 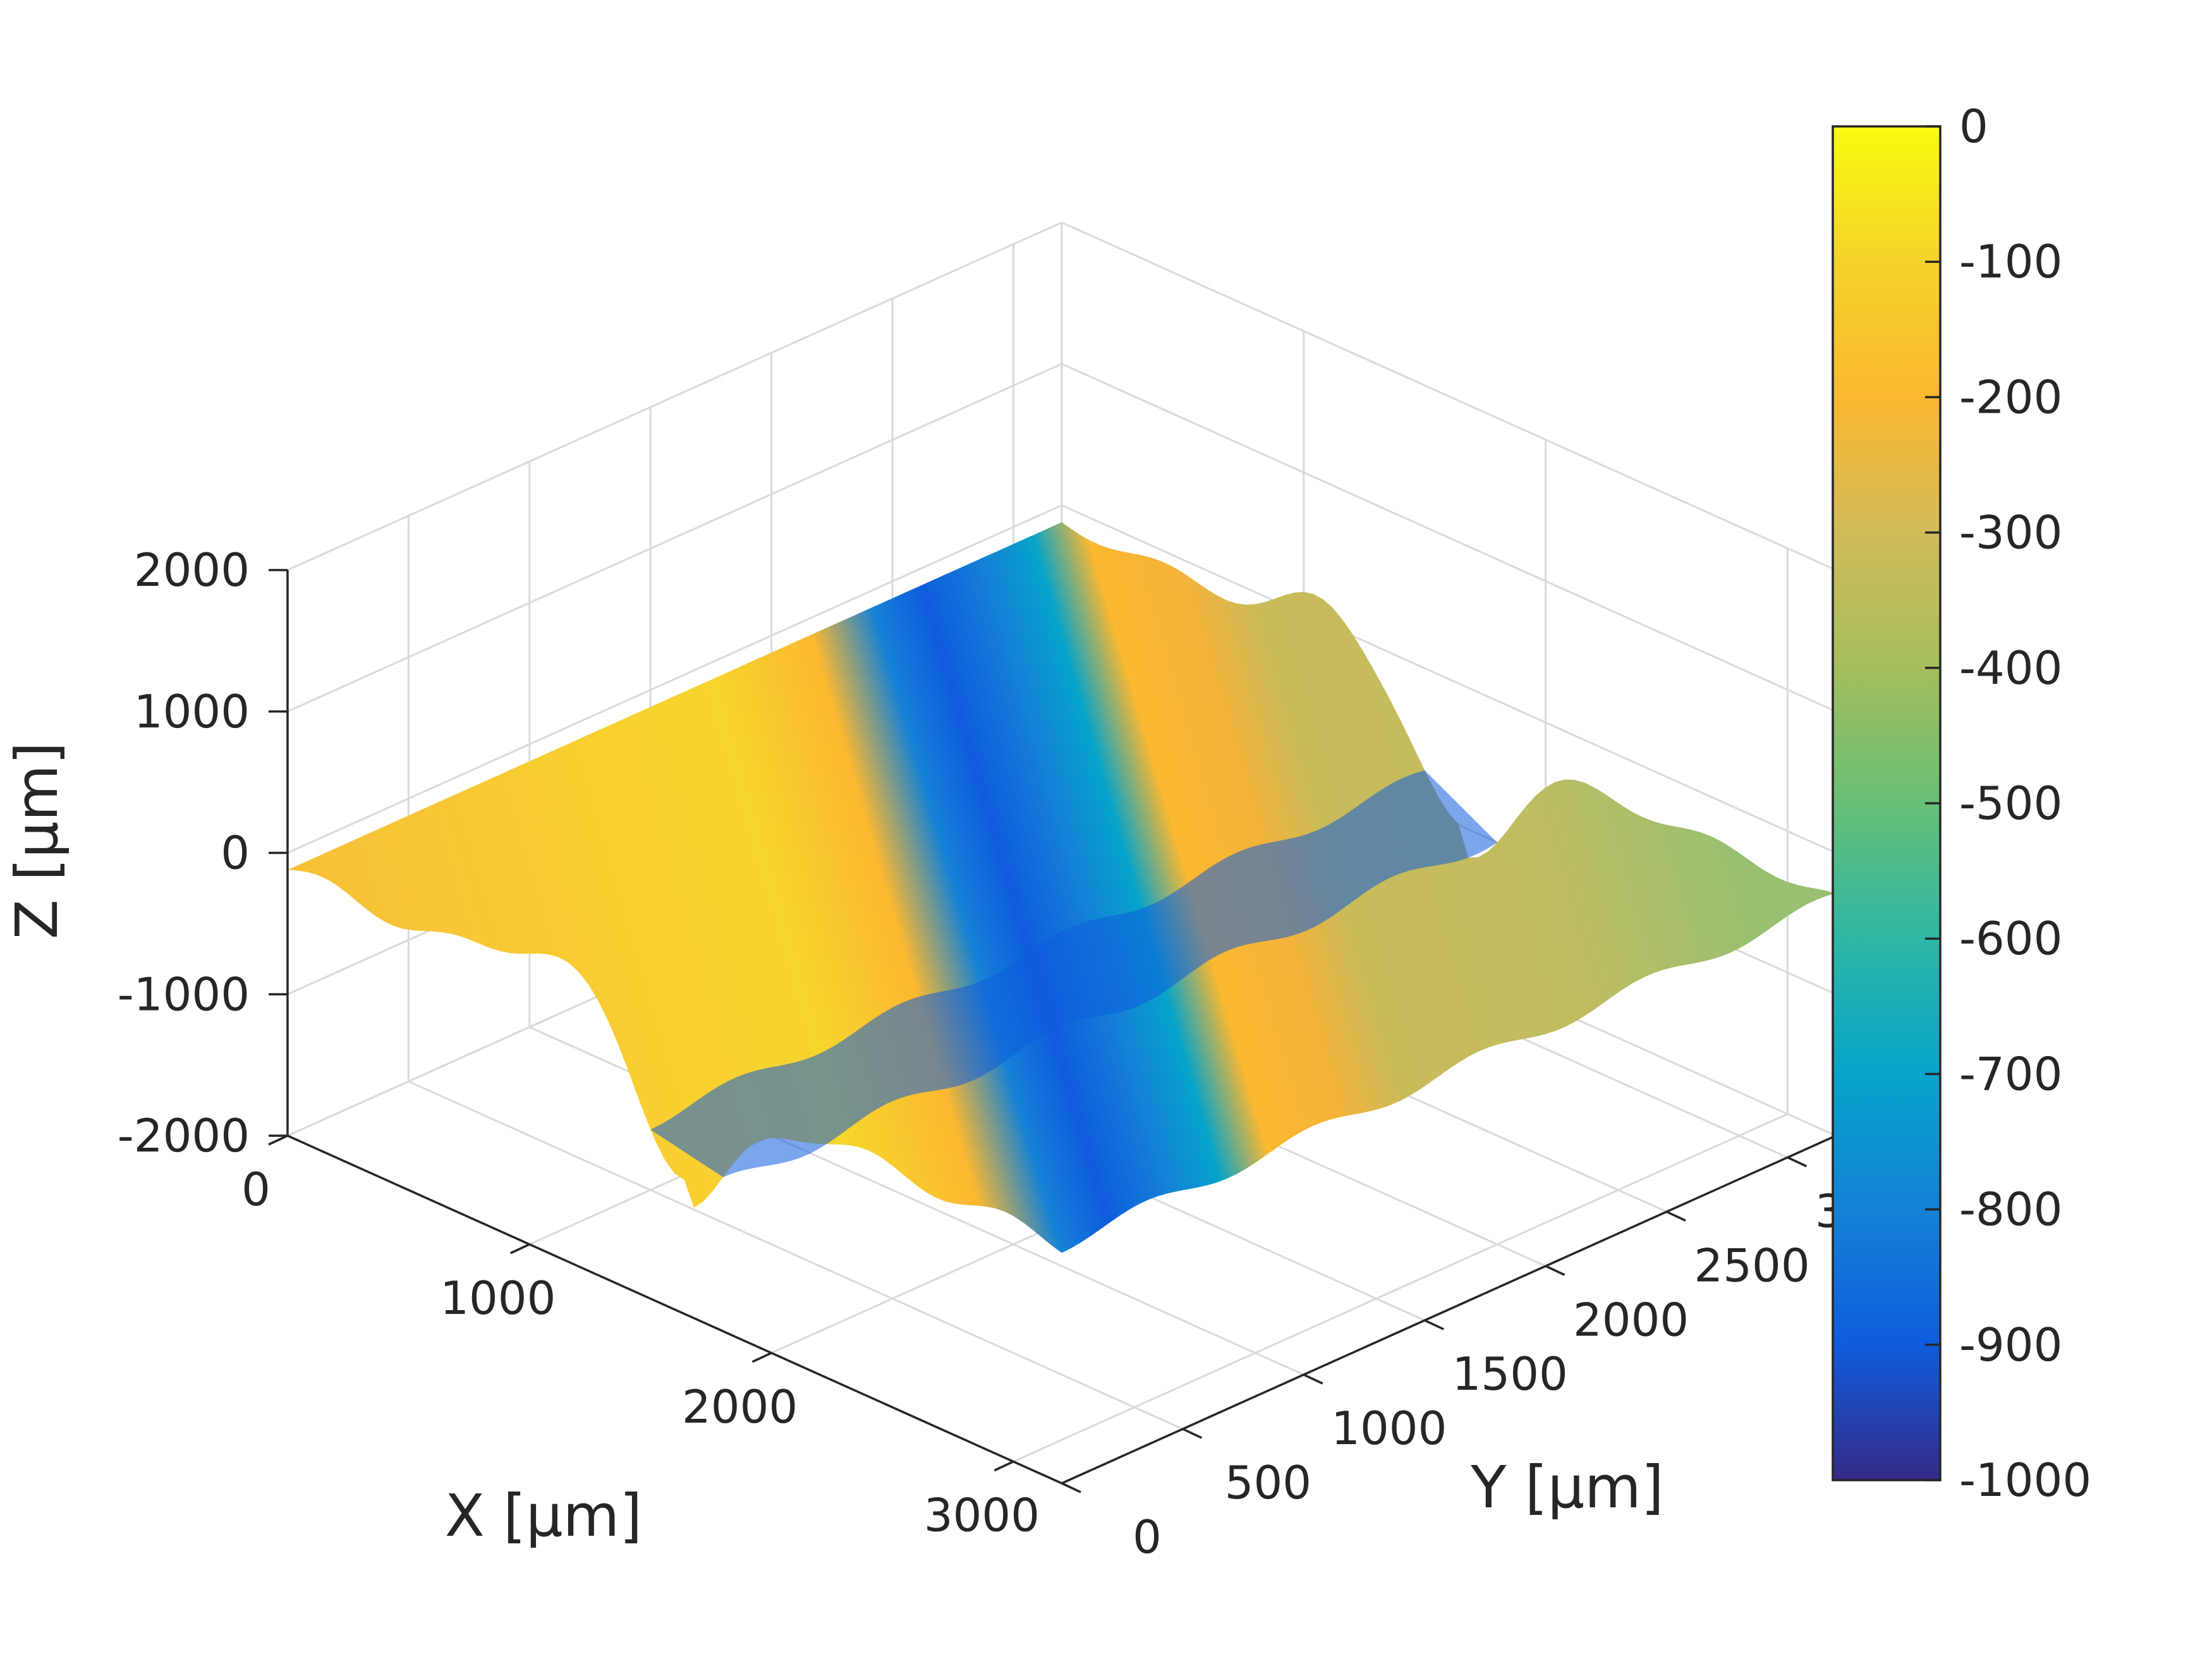 I want to click on x-axis-line, so click(x=674, y=1309).